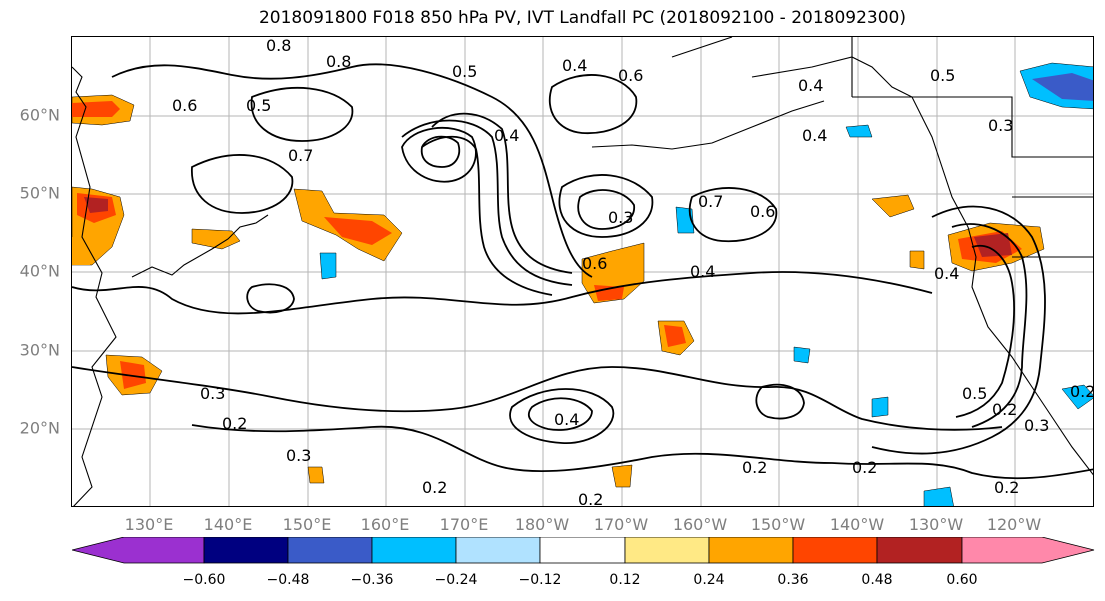 The image size is (1105, 601). Describe the element at coordinates (880, 407) in the screenshot. I see `fill-negative-trade` at that location.